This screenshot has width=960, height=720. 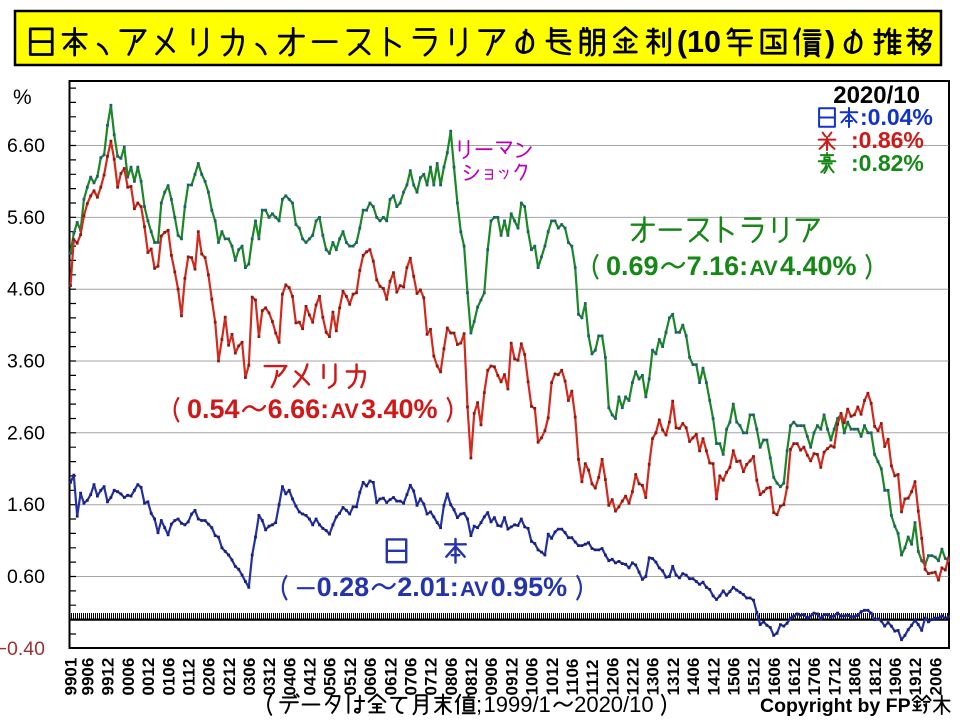 I want to click on svg-text: 0912, so click(x=511, y=677).